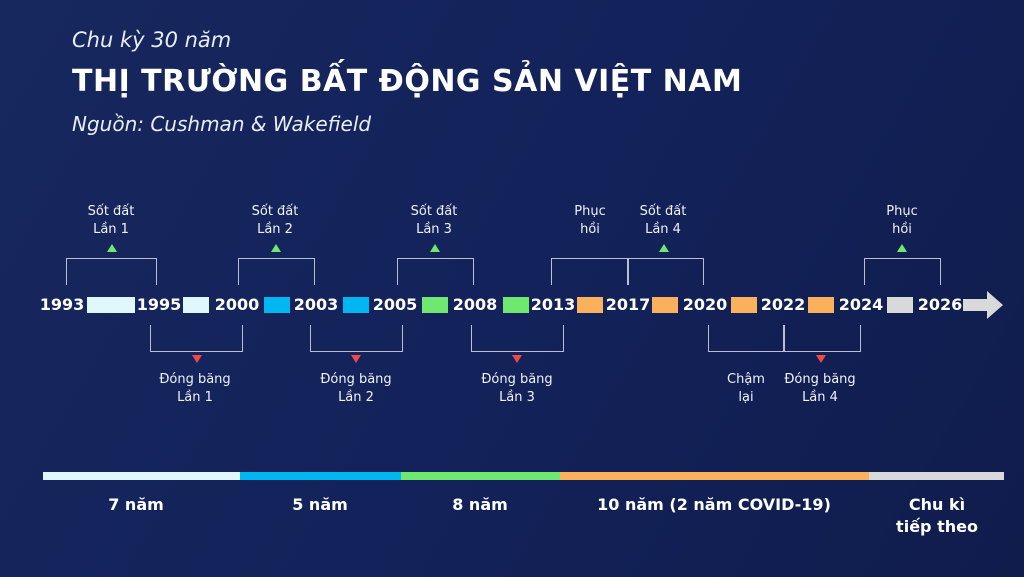 The image size is (1024, 577). I want to click on duration-label: 8 năm, so click(480, 504).